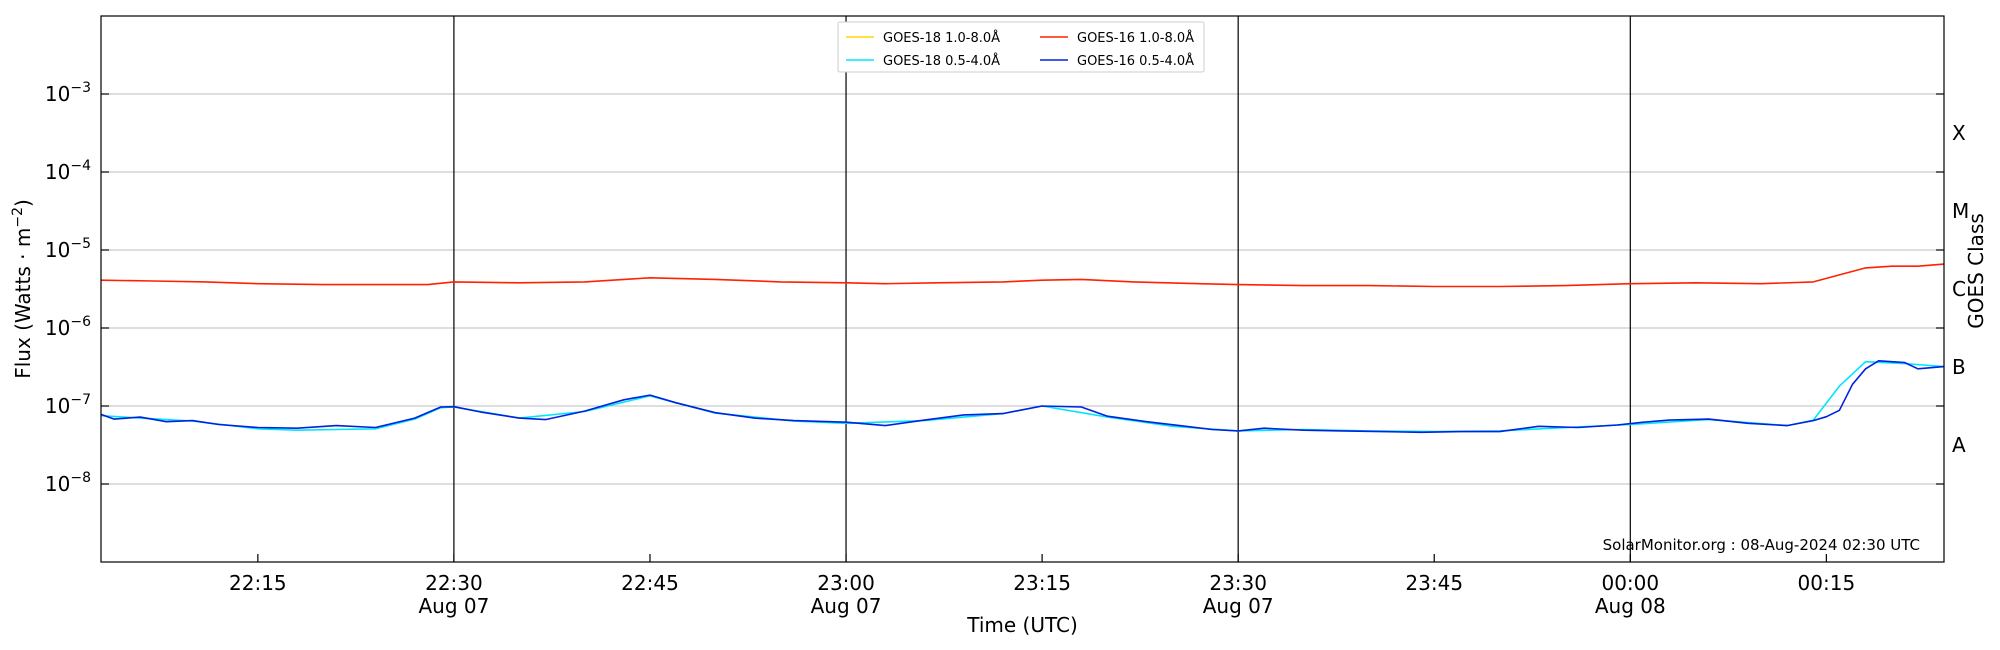  Describe the element at coordinates (1827, 583) in the screenshot. I see `x-tick-label: 00:15` at that location.